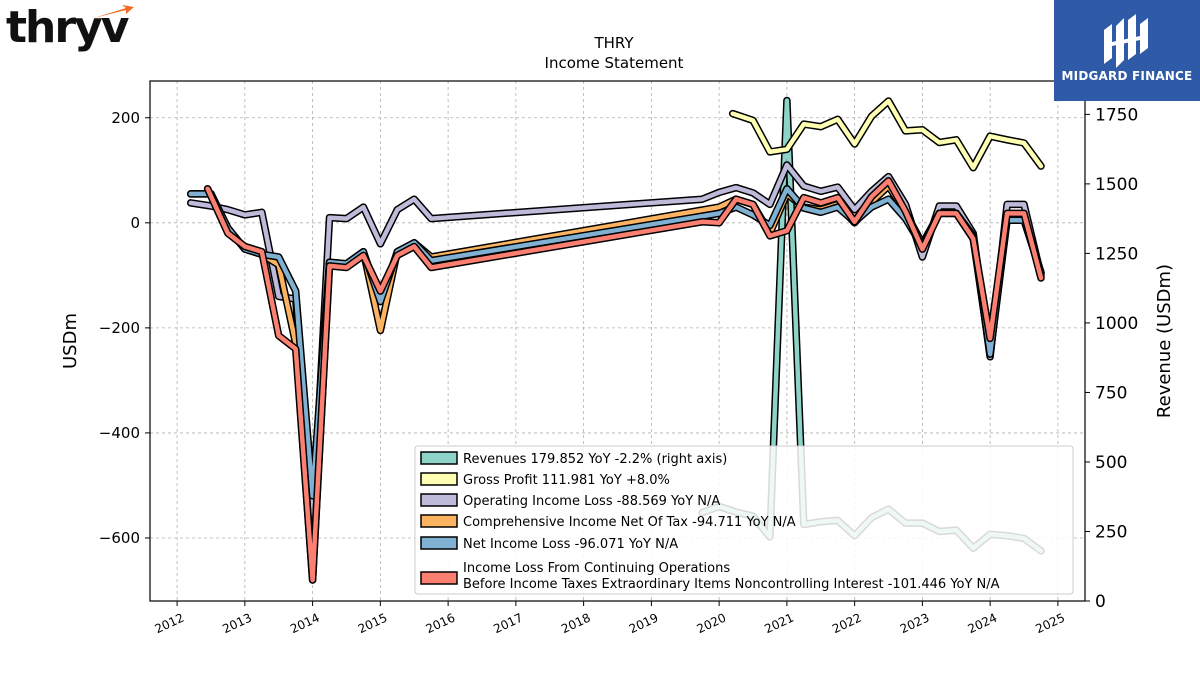  What do you see at coordinates (305, 624) in the screenshot?
I see `x-tick-label: 2014` at bounding box center [305, 624].